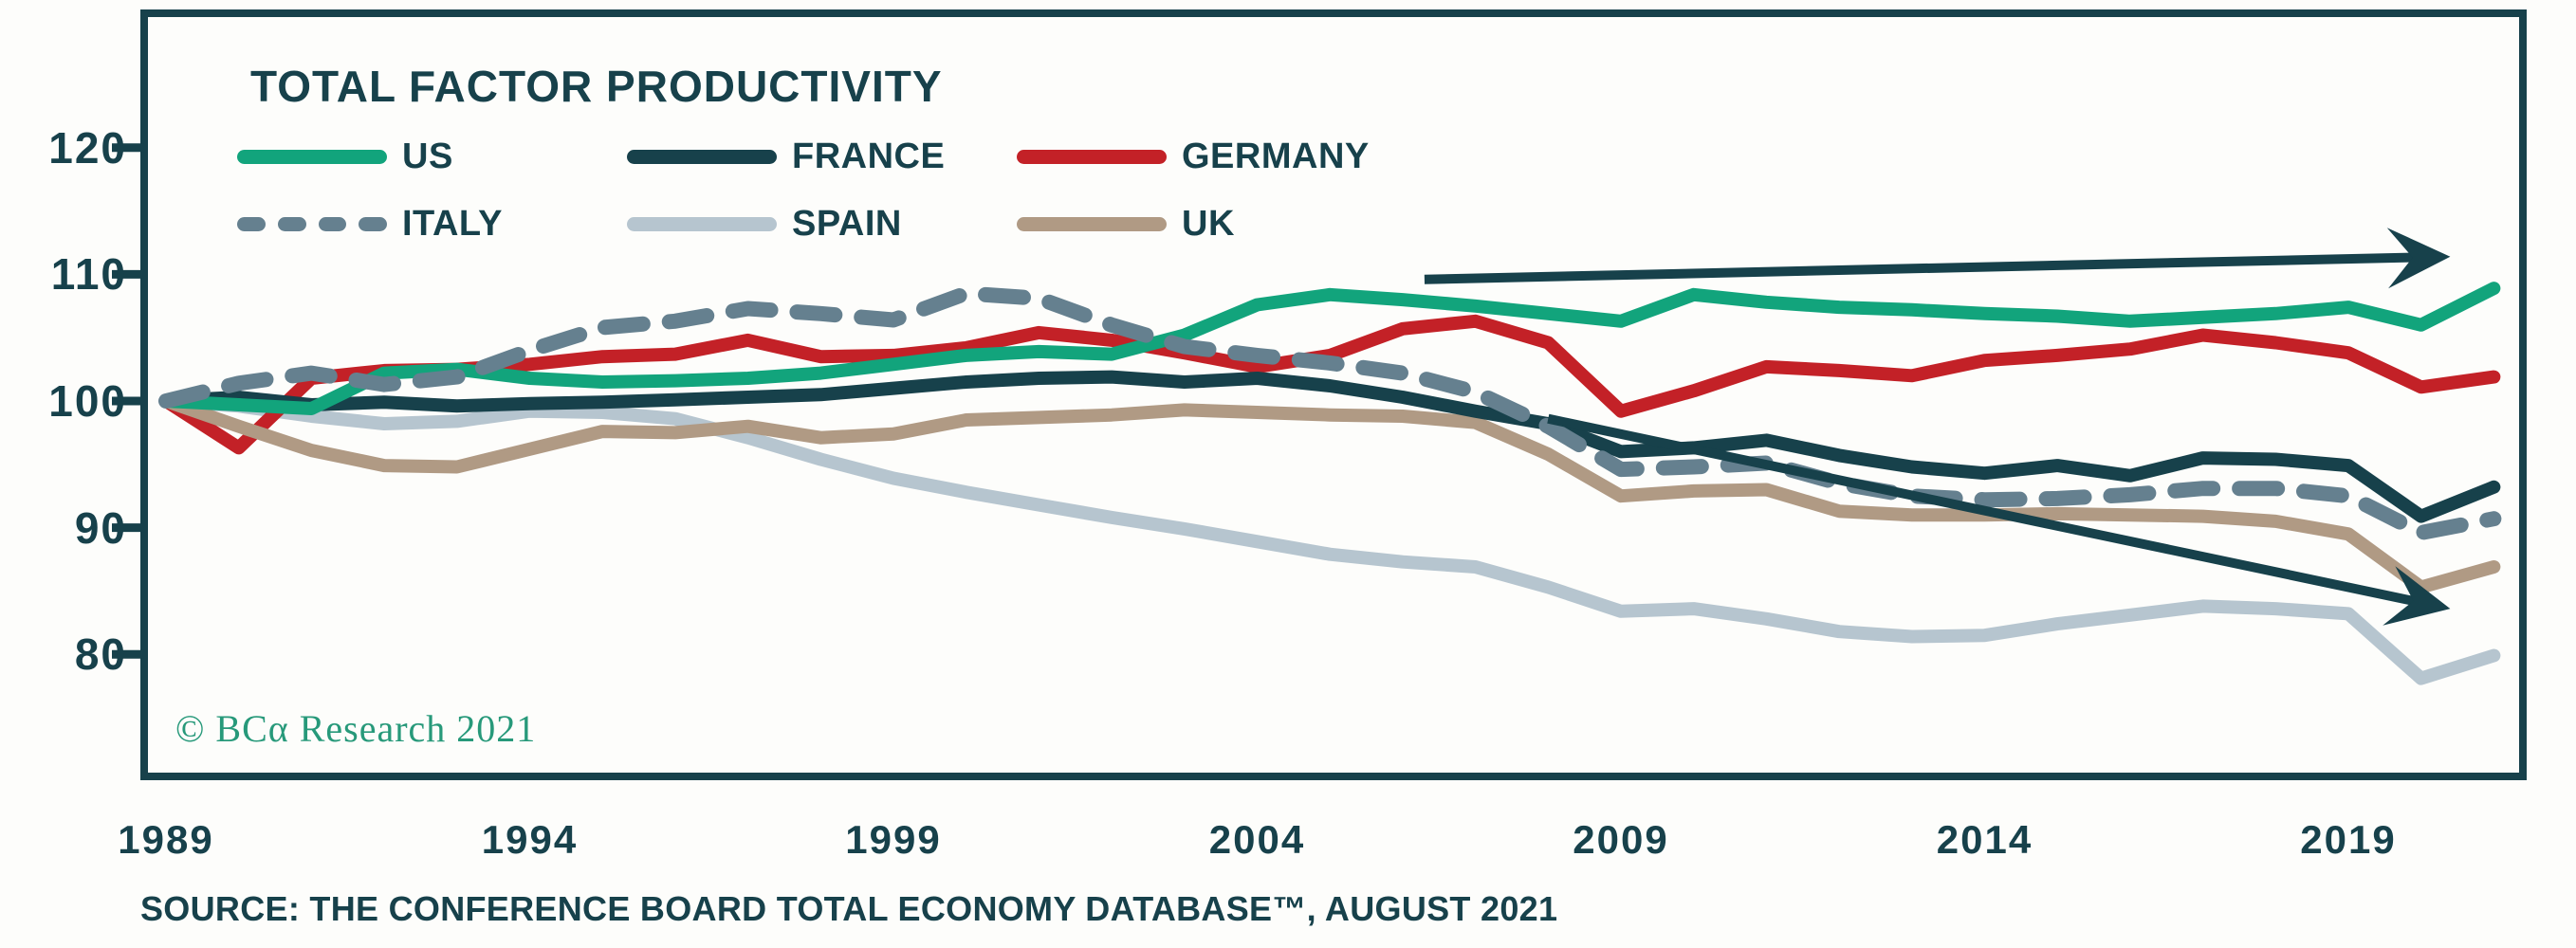  I want to click on x-axis-label: 2004, so click(1257, 839).